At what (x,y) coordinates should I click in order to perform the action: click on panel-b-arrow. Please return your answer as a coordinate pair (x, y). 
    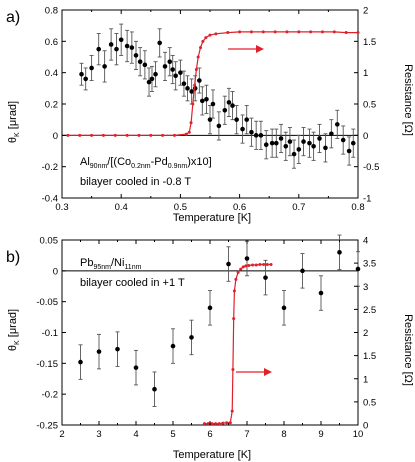
    Looking at the image, I should click on (254, 372).